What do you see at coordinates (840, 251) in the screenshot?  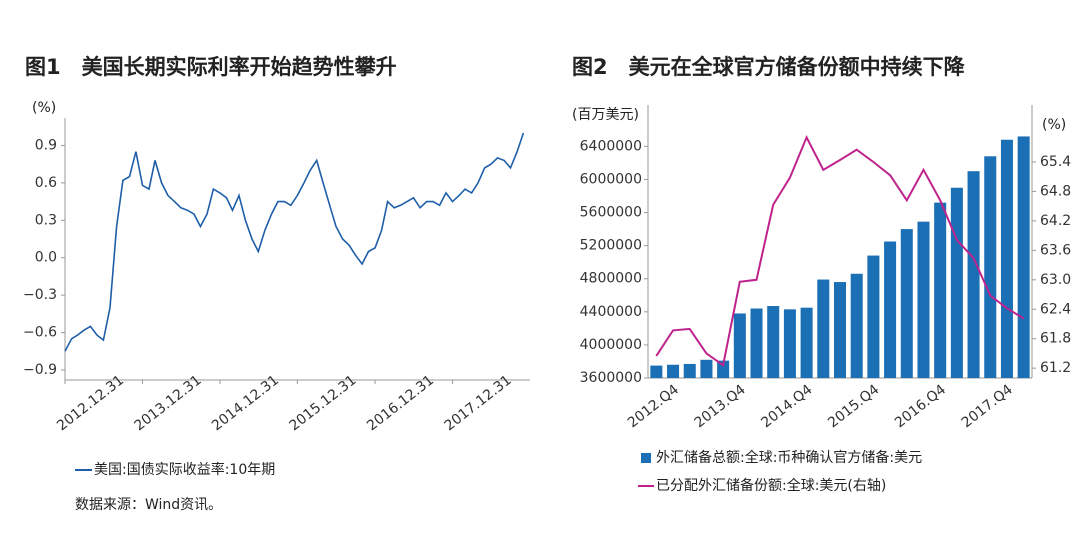 I see `data-line` at bounding box center [840, 251].